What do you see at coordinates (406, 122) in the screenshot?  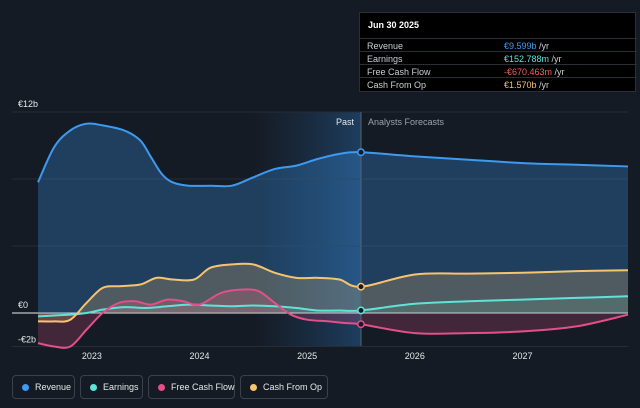 I see `forecast-label: Analysts Forecasts` at bounding box center [406, 122].